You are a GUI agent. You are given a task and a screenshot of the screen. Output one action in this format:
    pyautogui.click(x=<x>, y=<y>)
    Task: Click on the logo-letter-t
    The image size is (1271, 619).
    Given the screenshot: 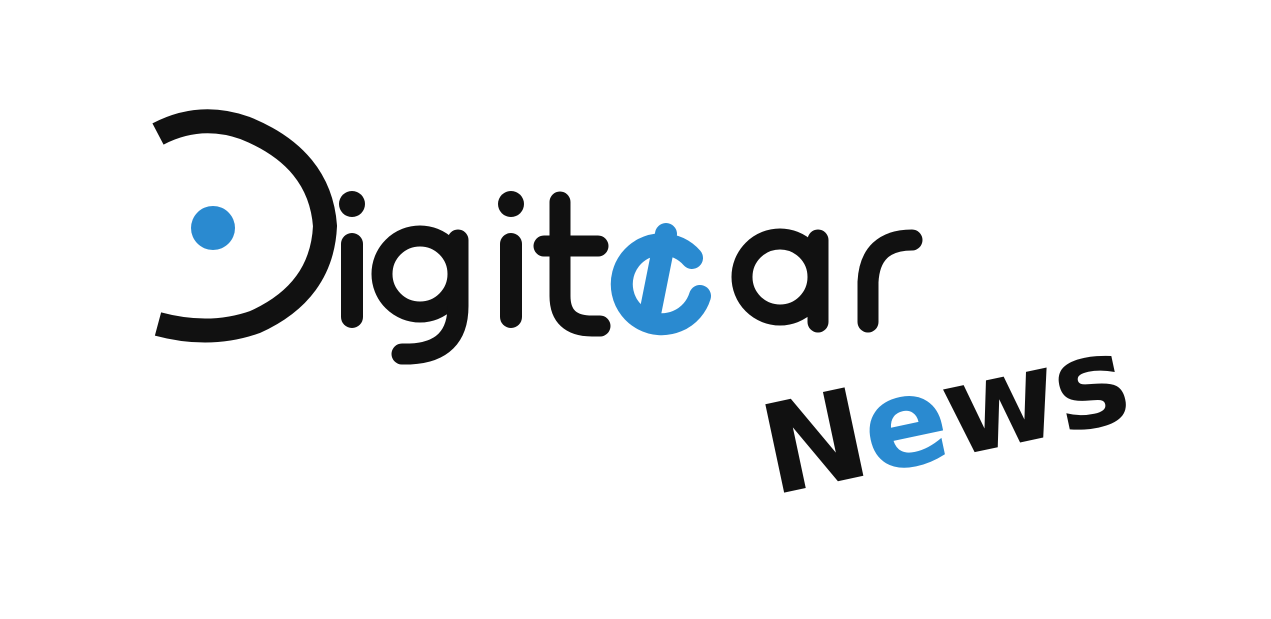 What is the action you would take?
    pyautogui.click(x=572, y=264)
    